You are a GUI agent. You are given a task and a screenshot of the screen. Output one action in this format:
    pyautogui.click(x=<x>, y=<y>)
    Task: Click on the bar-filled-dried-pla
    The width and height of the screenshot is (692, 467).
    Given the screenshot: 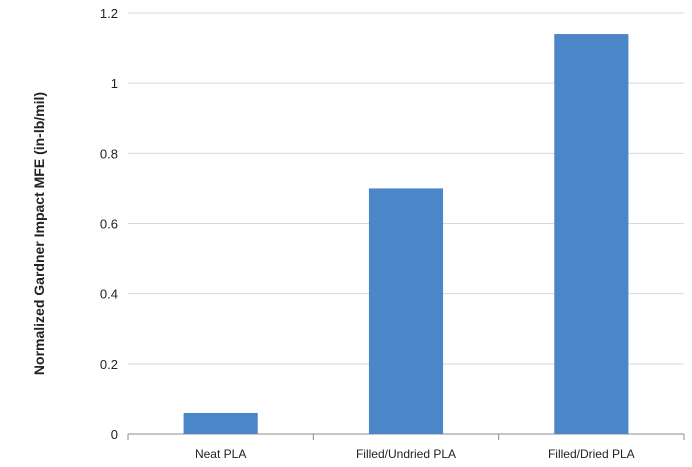 What is the action you would take?
    pyautogui.click(x=591, y=234)
    